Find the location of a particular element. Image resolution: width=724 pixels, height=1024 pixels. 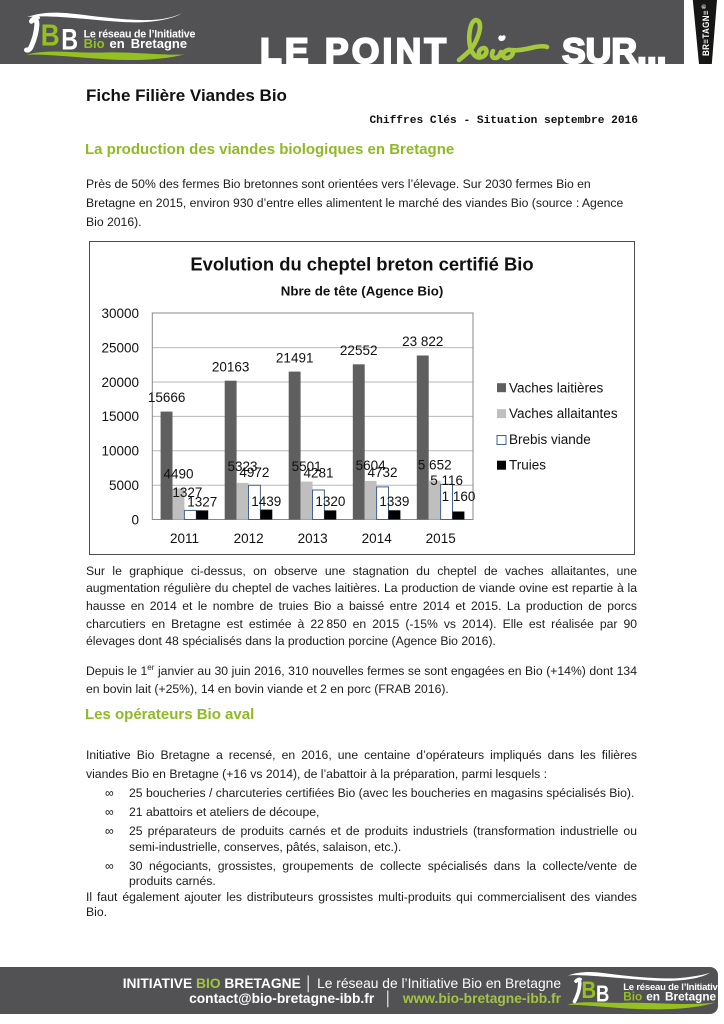

svg-text: 21491 is located at coordinates (295, 358).